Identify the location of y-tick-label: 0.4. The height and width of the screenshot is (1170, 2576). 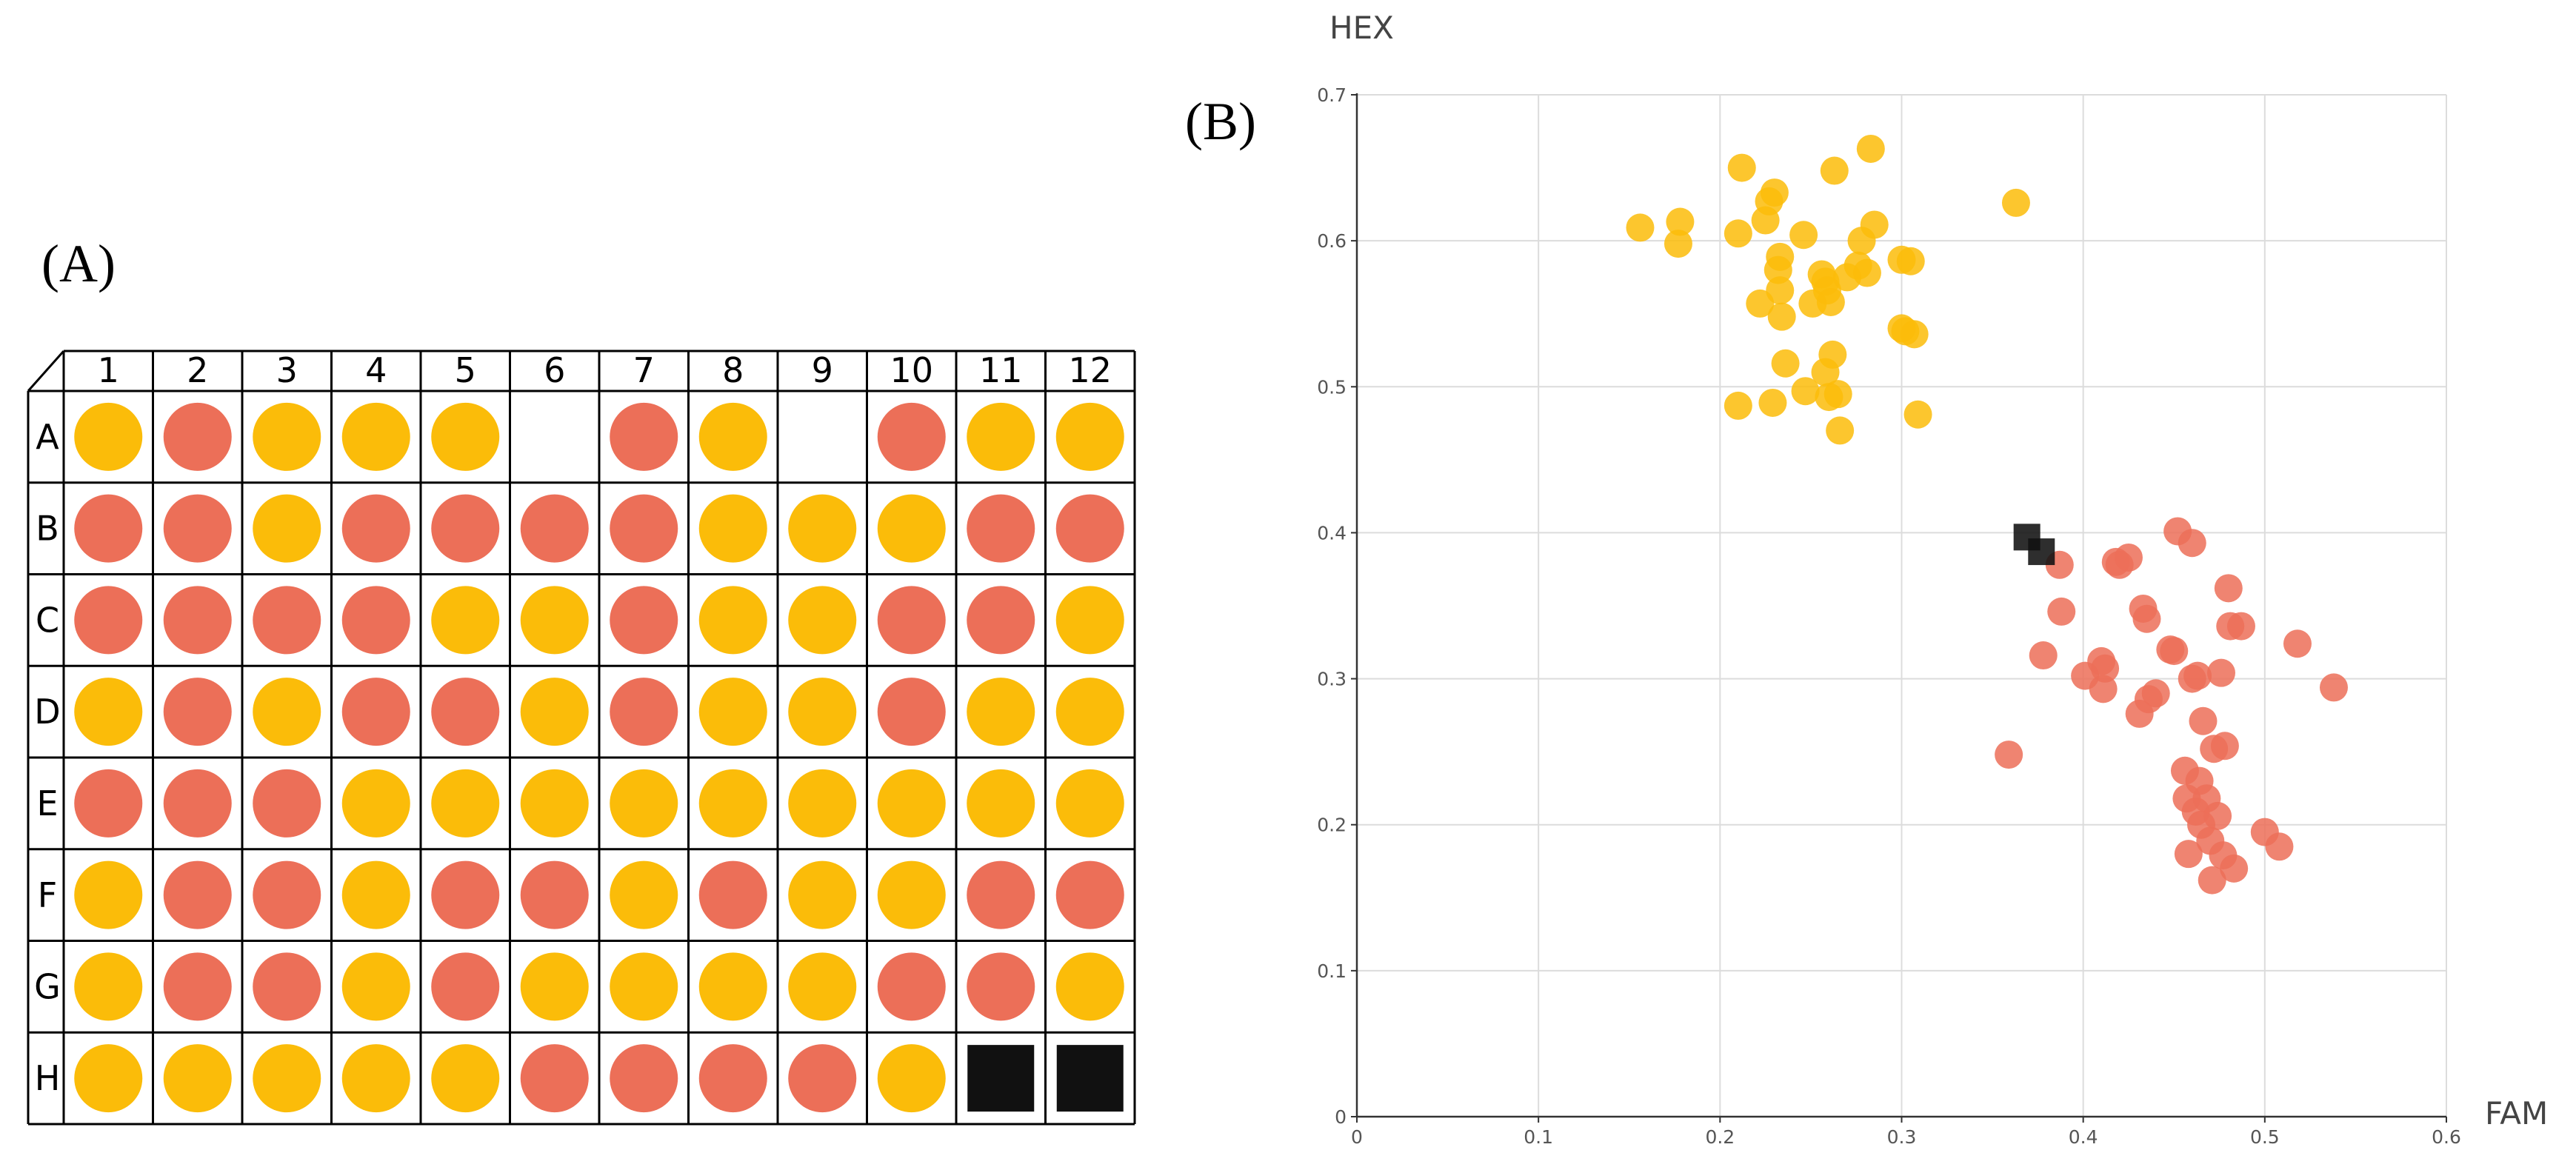
(1332, 533).